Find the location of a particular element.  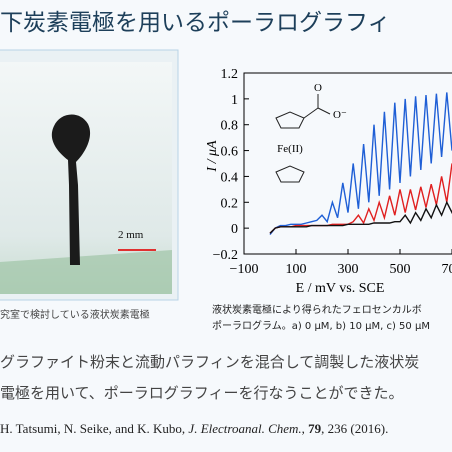

electrode is located at coordinates (71, 189).